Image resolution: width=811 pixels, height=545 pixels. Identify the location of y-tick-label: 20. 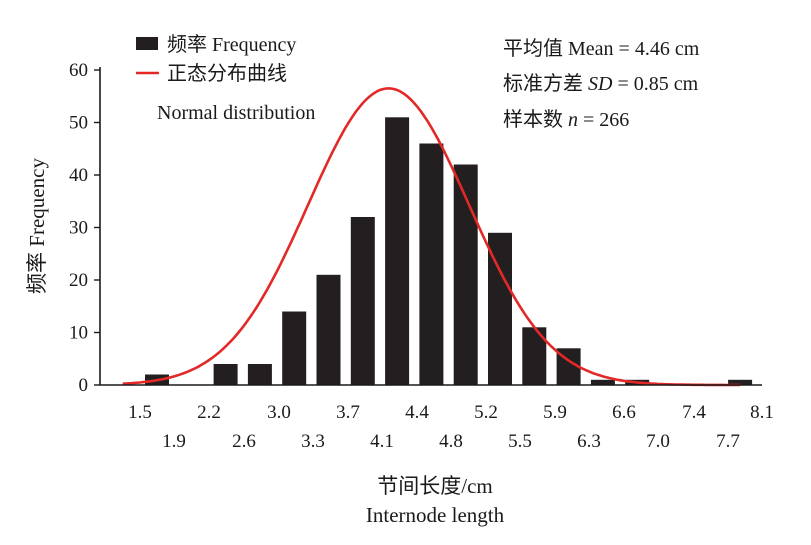
(78, 280).